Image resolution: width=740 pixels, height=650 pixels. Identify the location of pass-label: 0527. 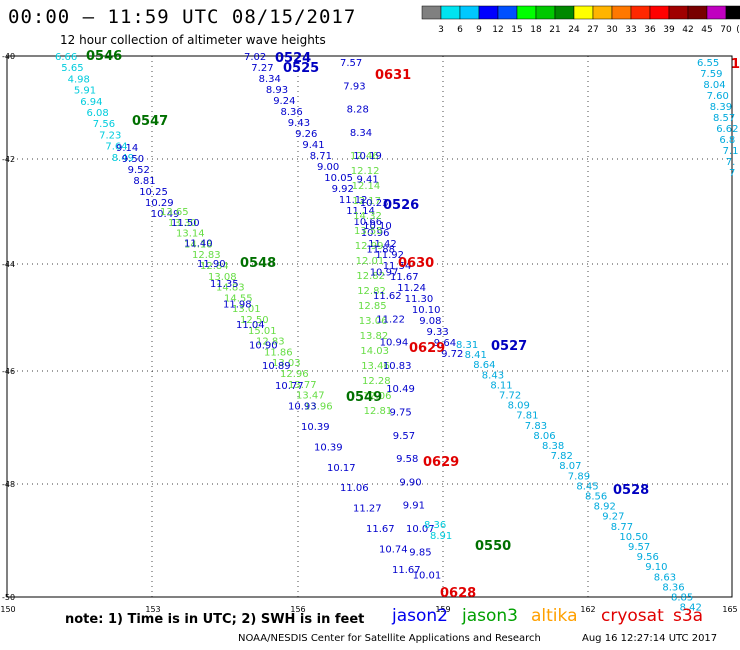
(509, 346).